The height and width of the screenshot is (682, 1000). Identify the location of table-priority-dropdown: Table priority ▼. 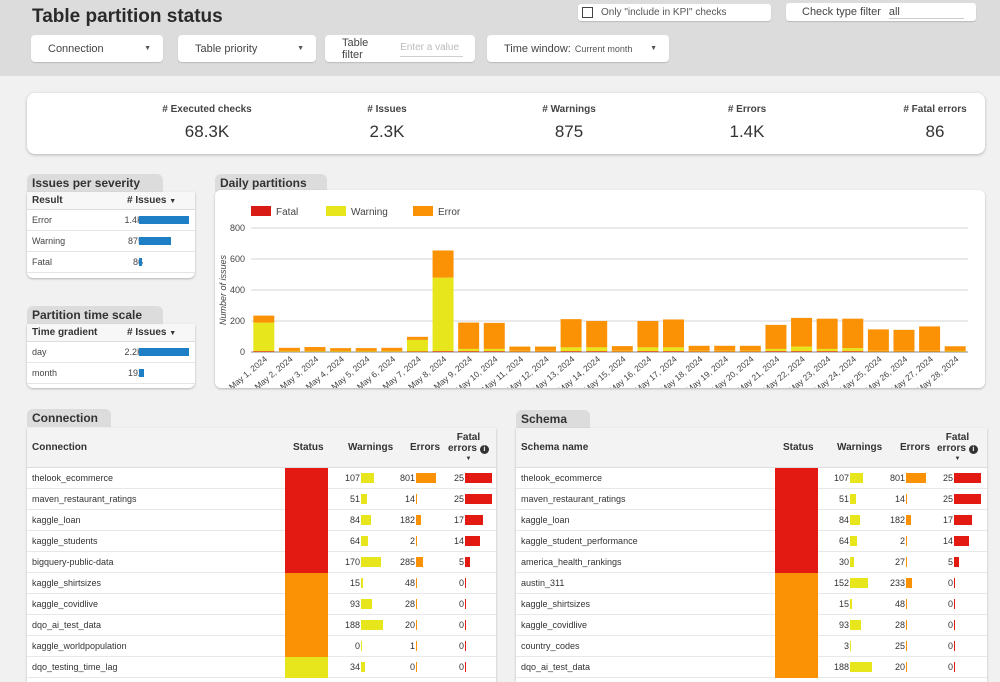
(247, 48).